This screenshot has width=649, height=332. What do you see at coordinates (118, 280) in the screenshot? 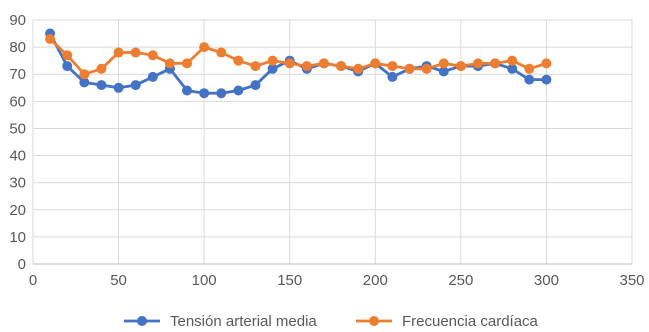
I see `x-tick-label: 50` at bounding box center [118, 280].